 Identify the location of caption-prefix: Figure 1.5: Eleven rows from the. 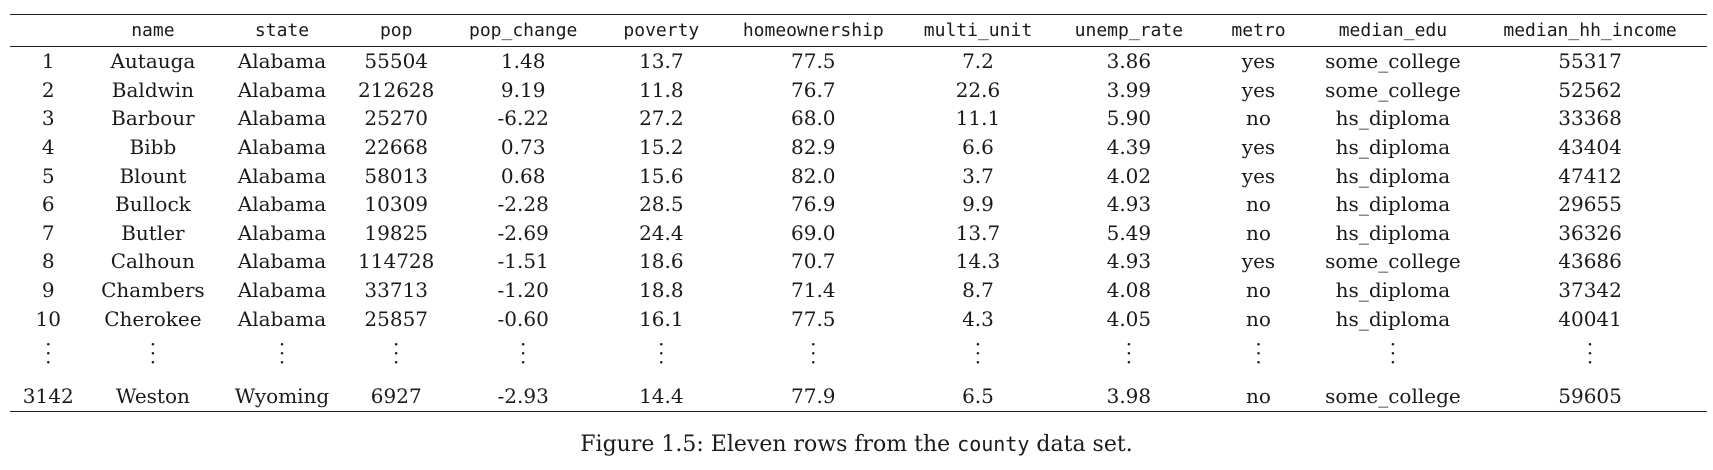
(769, 444).